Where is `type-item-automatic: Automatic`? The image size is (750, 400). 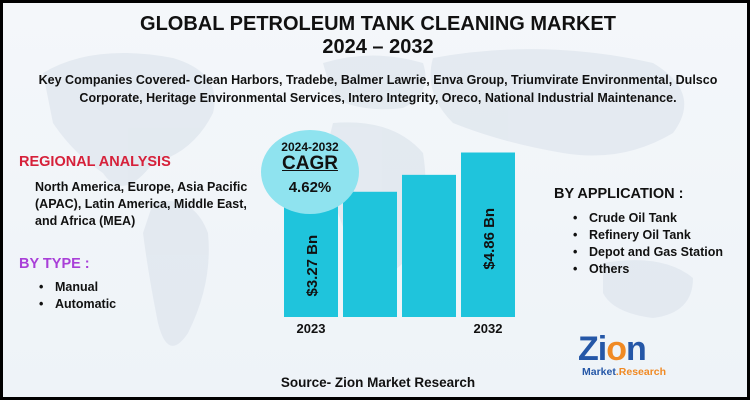 type-item-automatic: Automatic is located at coordinates (75, 304).